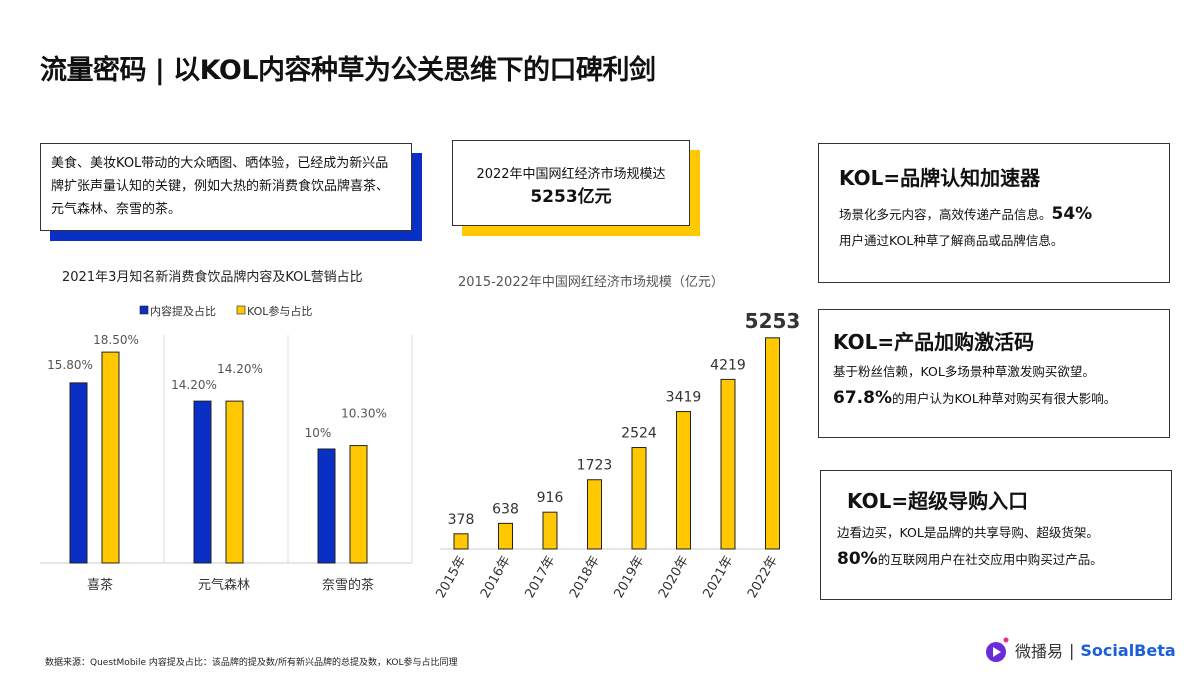 The width and height of the screenshot is (1200, 675). What do you see at coordinates (997, 649) in the screenshot?
I see `logo-play-icon` at bounding box center [997, 649].